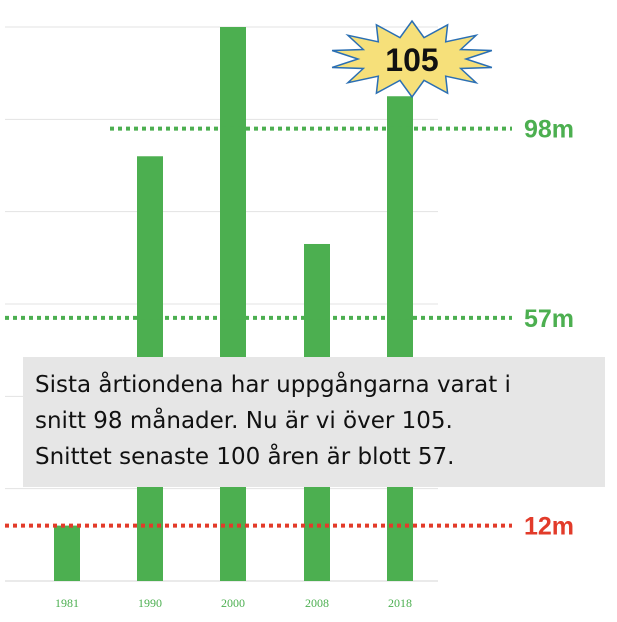 The height and width of the screenshot is (622, 617). I want to click on x-tick-label: 2008, so click(317, 603).